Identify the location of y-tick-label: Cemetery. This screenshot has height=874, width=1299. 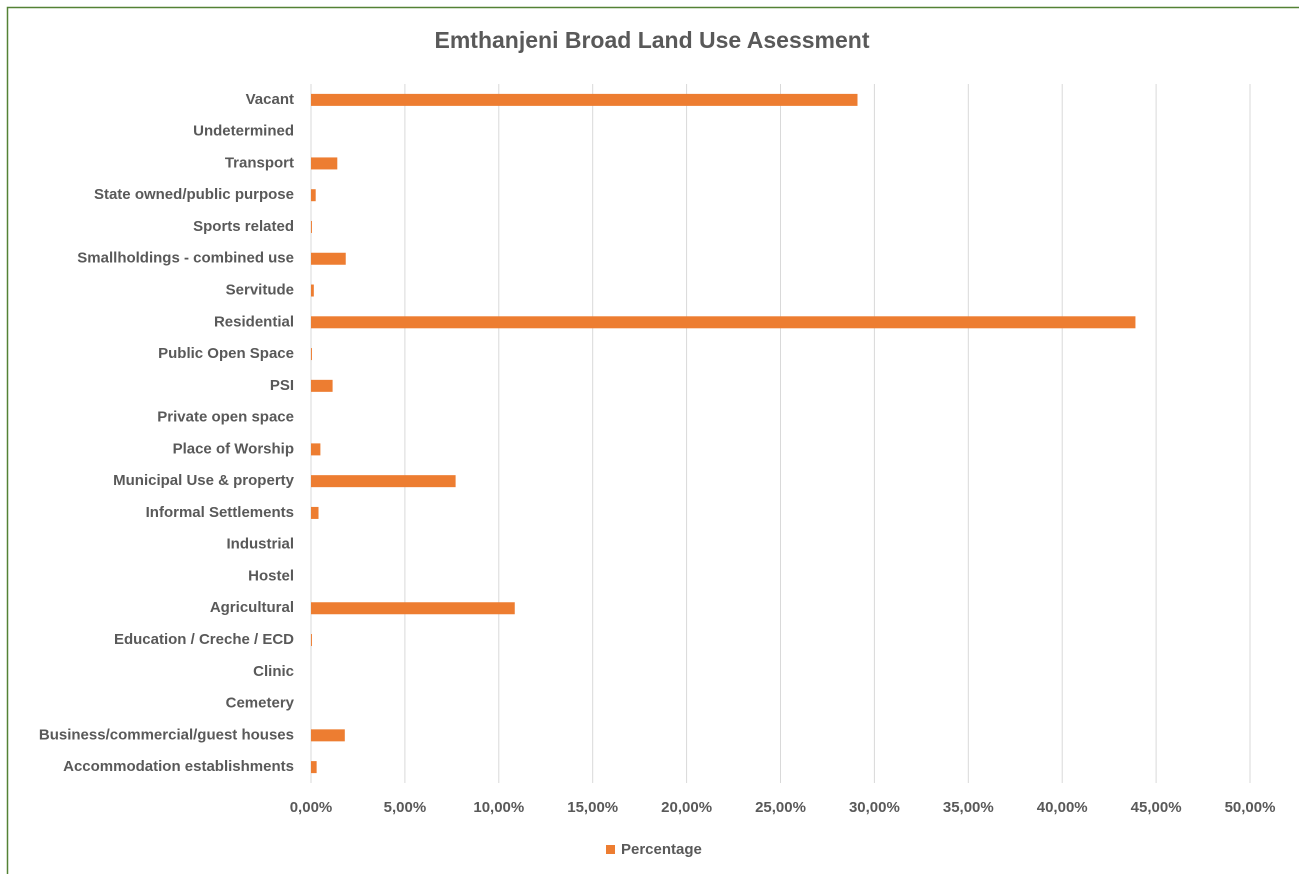
(260, 703).